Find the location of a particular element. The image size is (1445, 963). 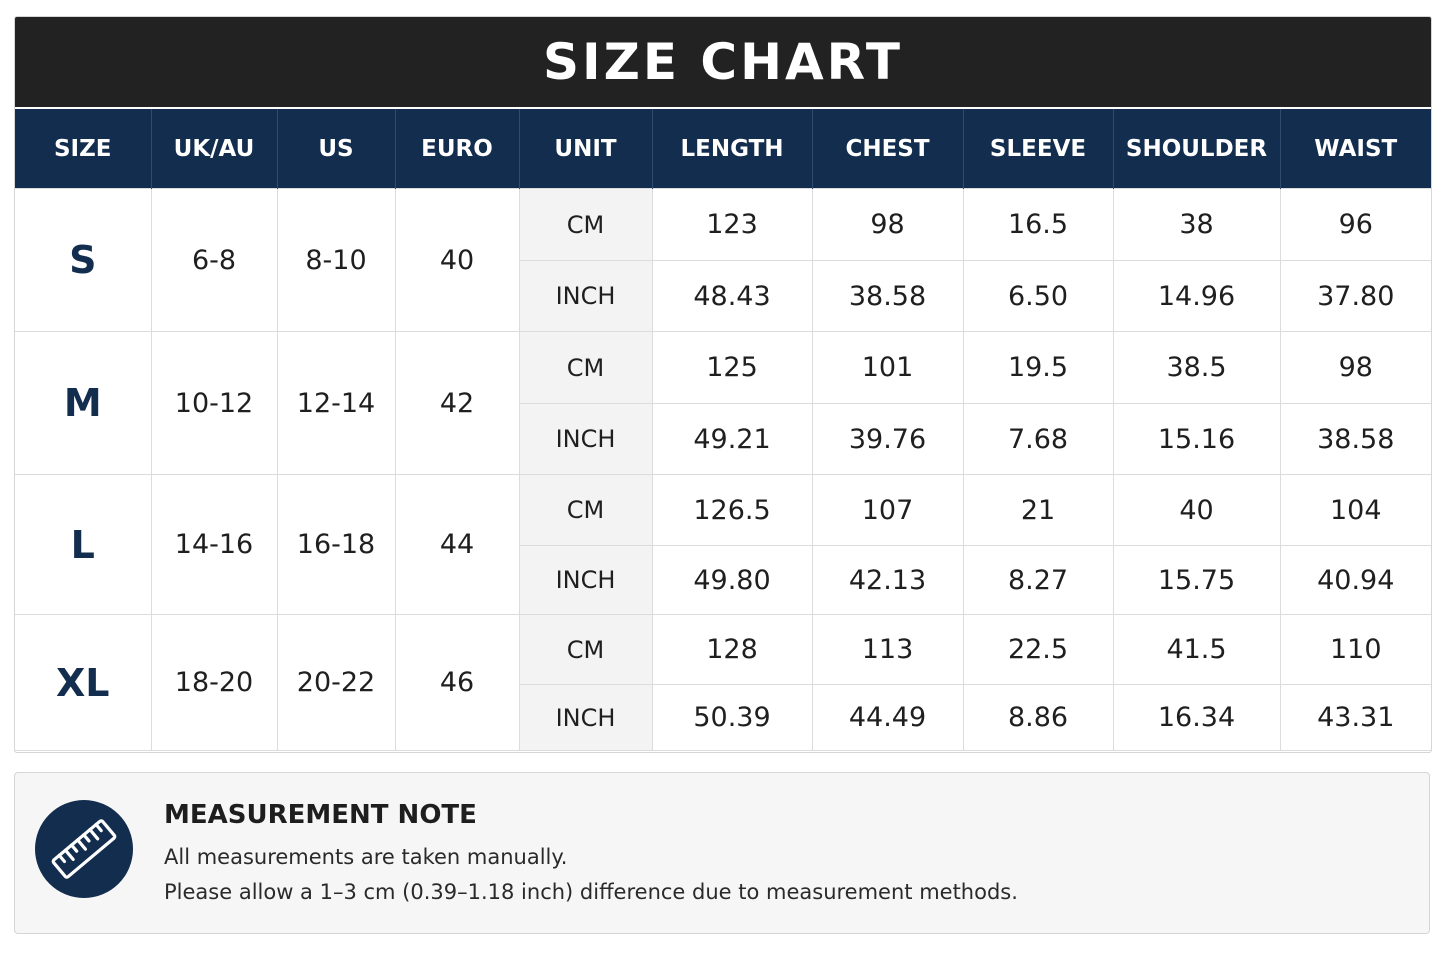

table-row: INCH 50.39 44.49 8.86 16.34 43.31 is located at coordinates (723, 717).